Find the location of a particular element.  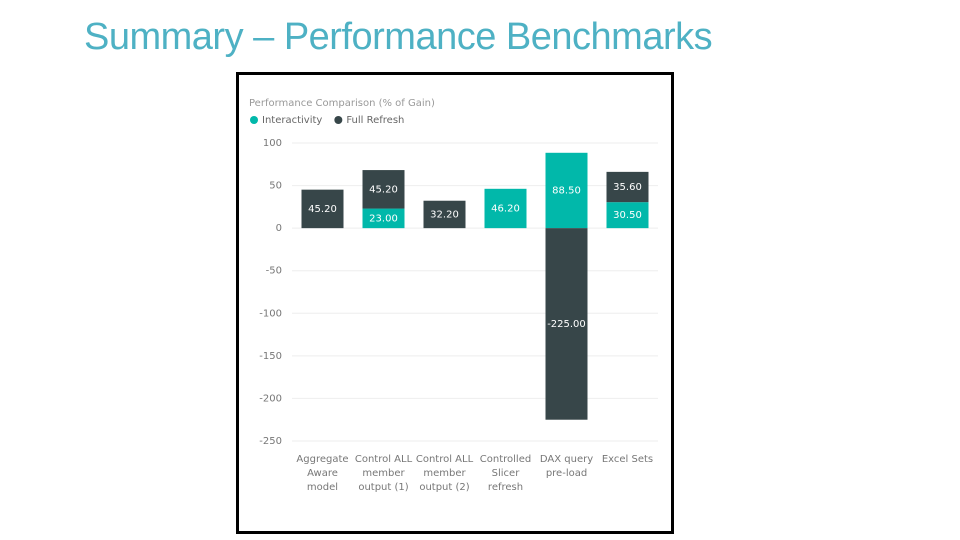

y-tick-label: 100 is located at coordinates (272, 143).